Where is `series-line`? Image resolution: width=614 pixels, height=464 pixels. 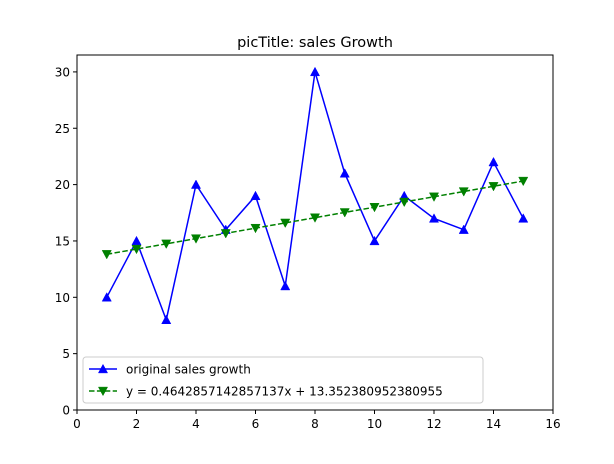
series-line is located at coordinates (315, 218).